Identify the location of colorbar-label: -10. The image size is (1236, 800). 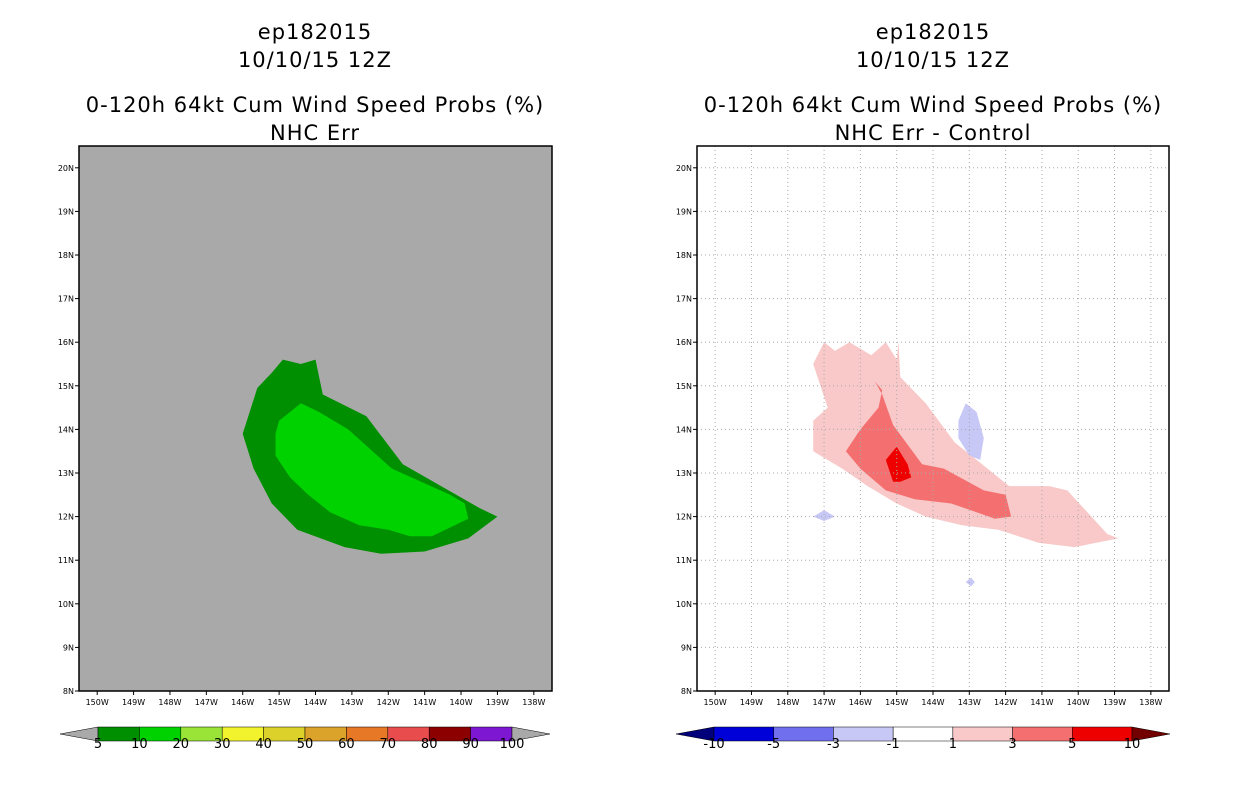
(713, 744).